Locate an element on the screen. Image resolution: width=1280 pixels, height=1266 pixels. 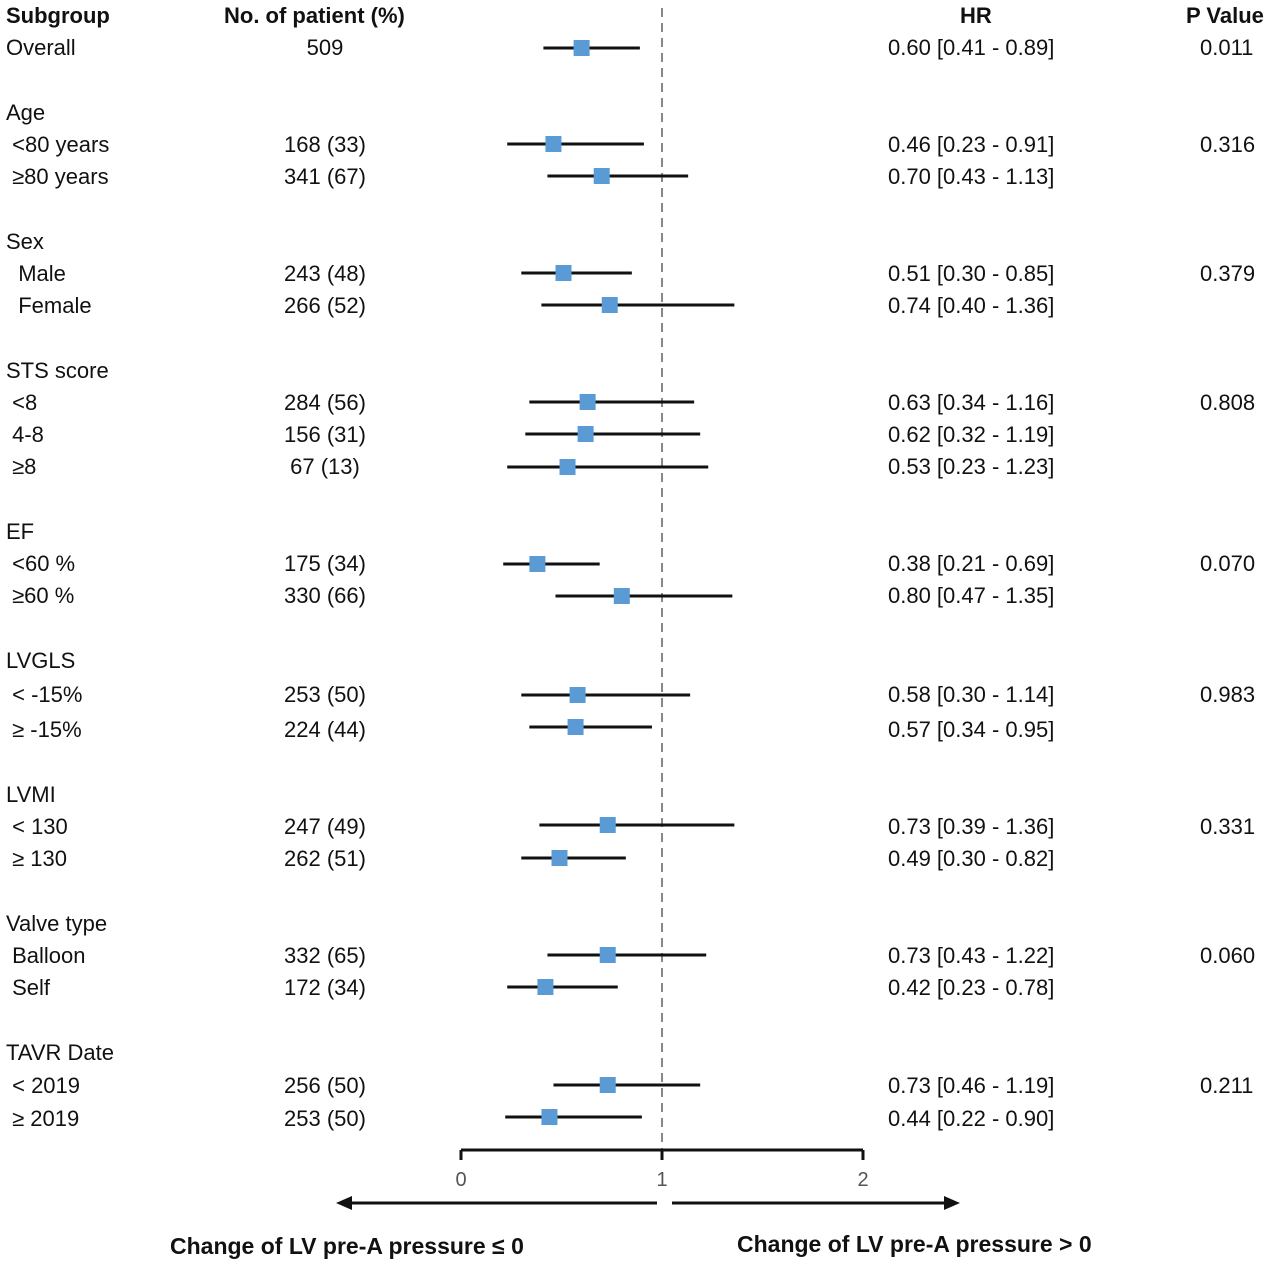
subgroup-label: Self is located at coordinates (28, 987).